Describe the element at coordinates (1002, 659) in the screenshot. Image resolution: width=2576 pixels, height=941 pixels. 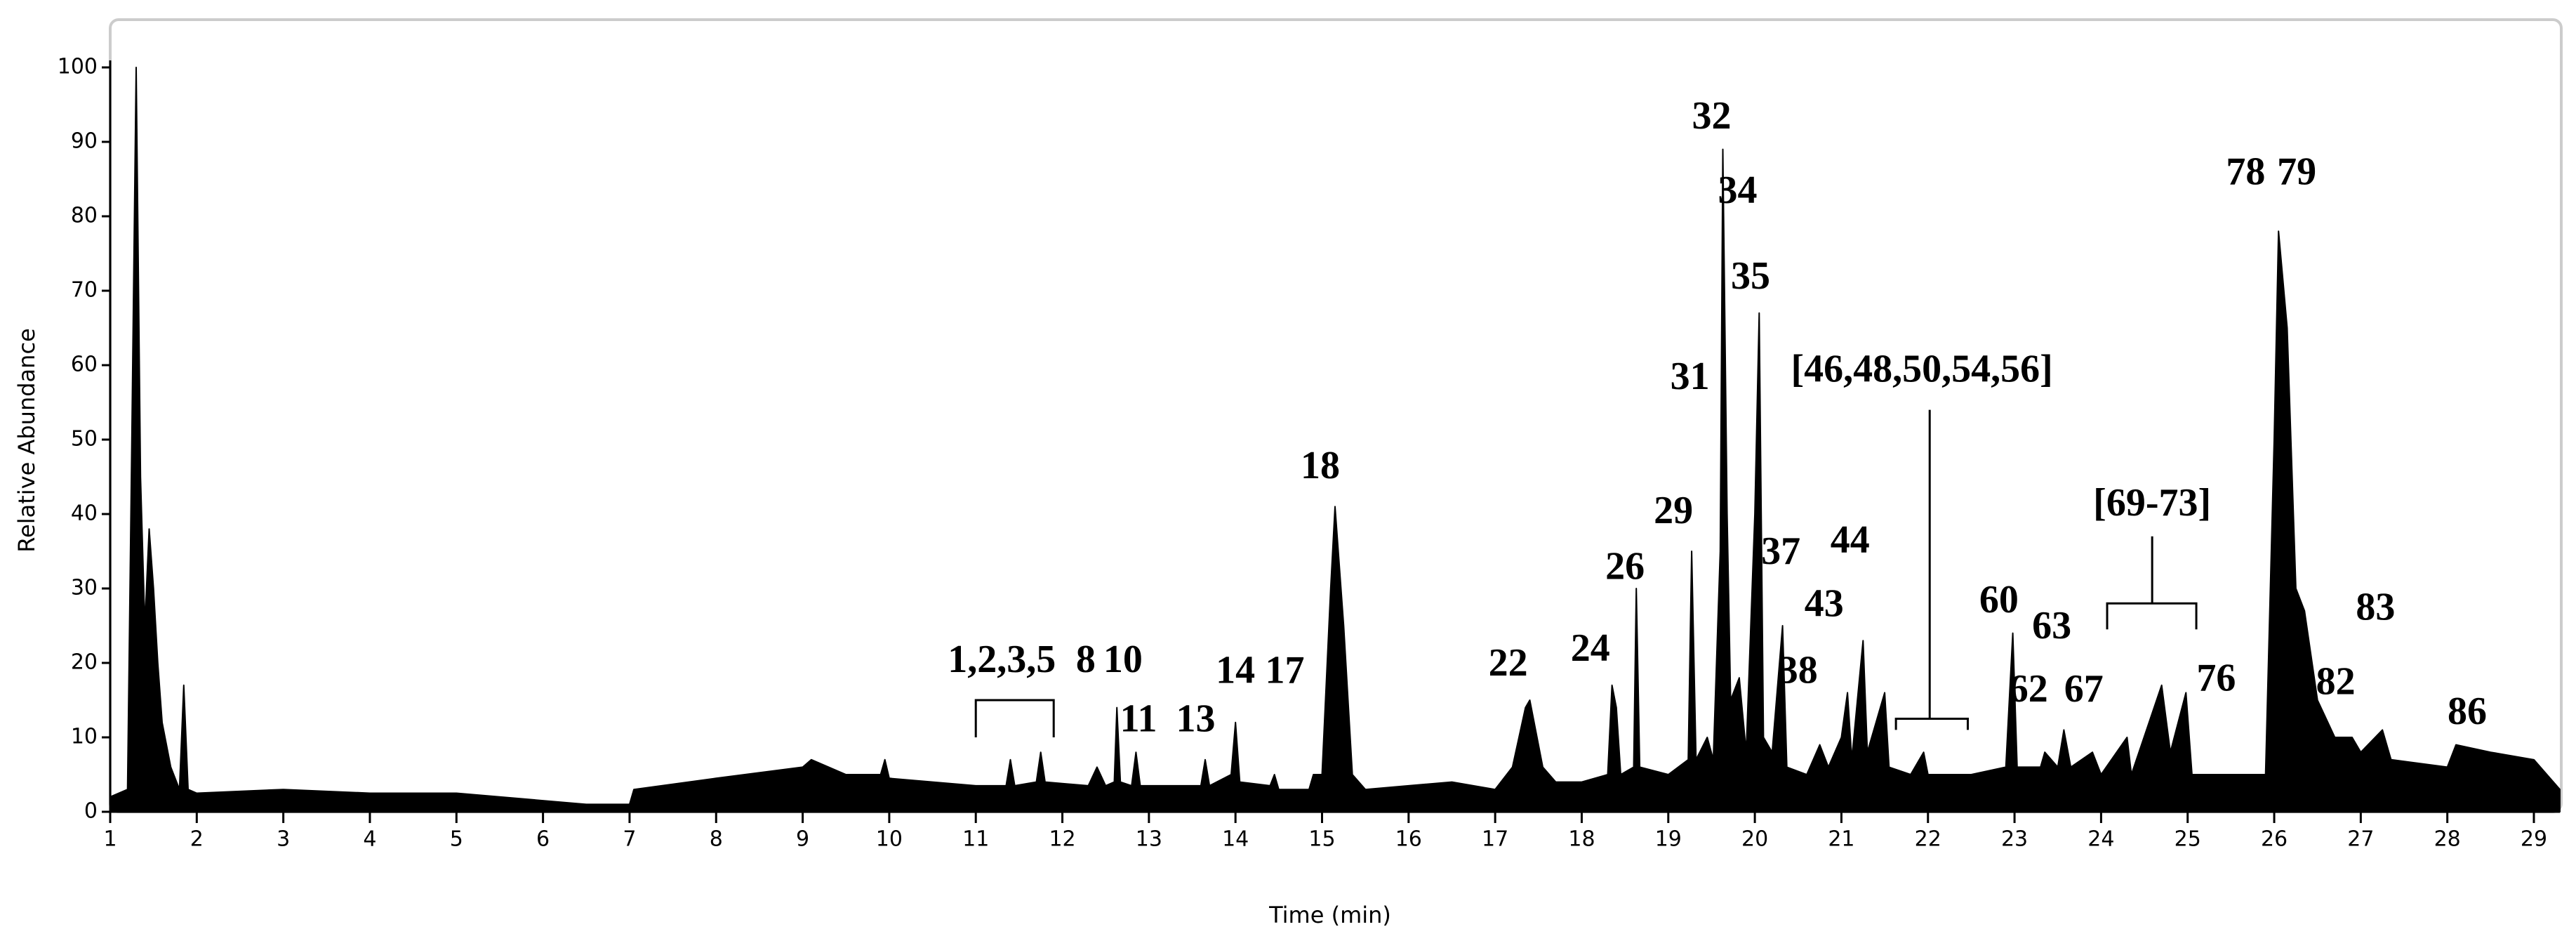
I see `peak-label: 1,2,3,5` at that location.